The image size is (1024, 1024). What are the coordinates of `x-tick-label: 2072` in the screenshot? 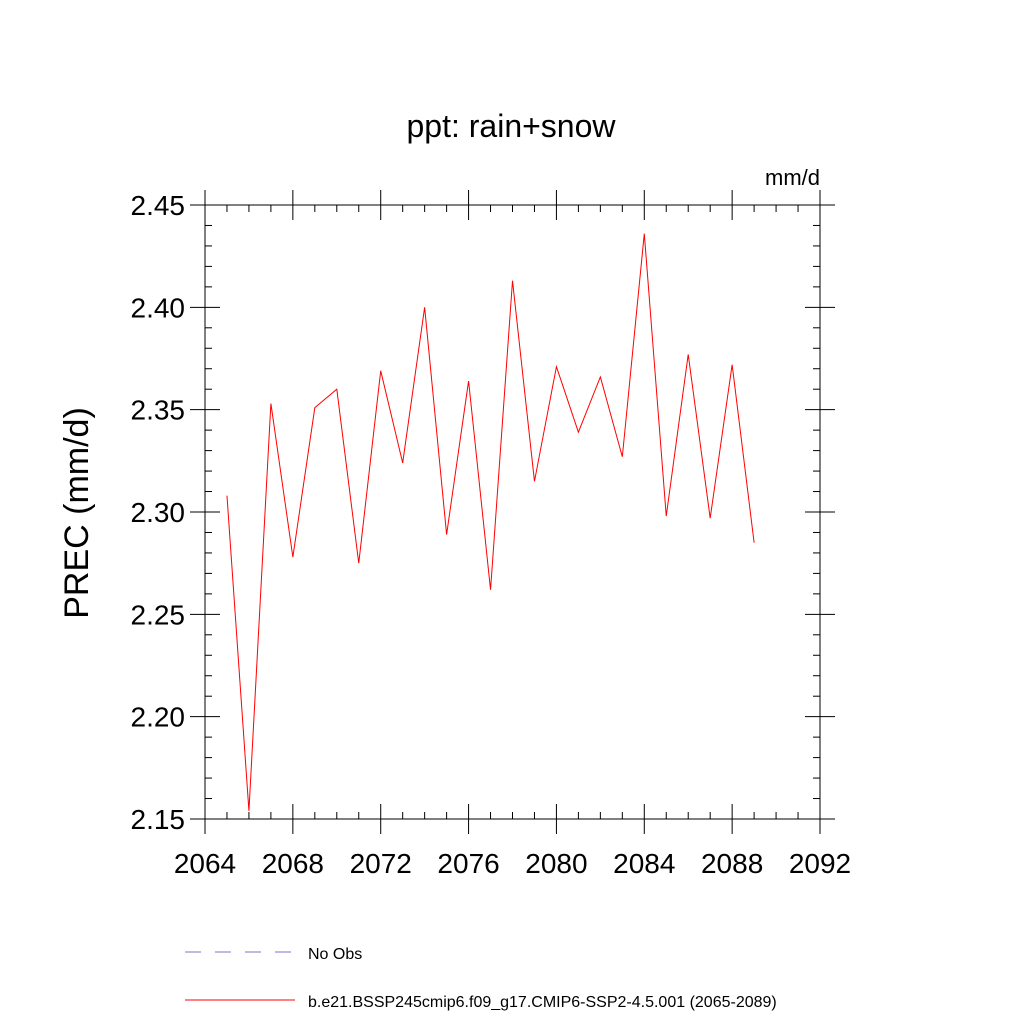 It's located at (381, 863).